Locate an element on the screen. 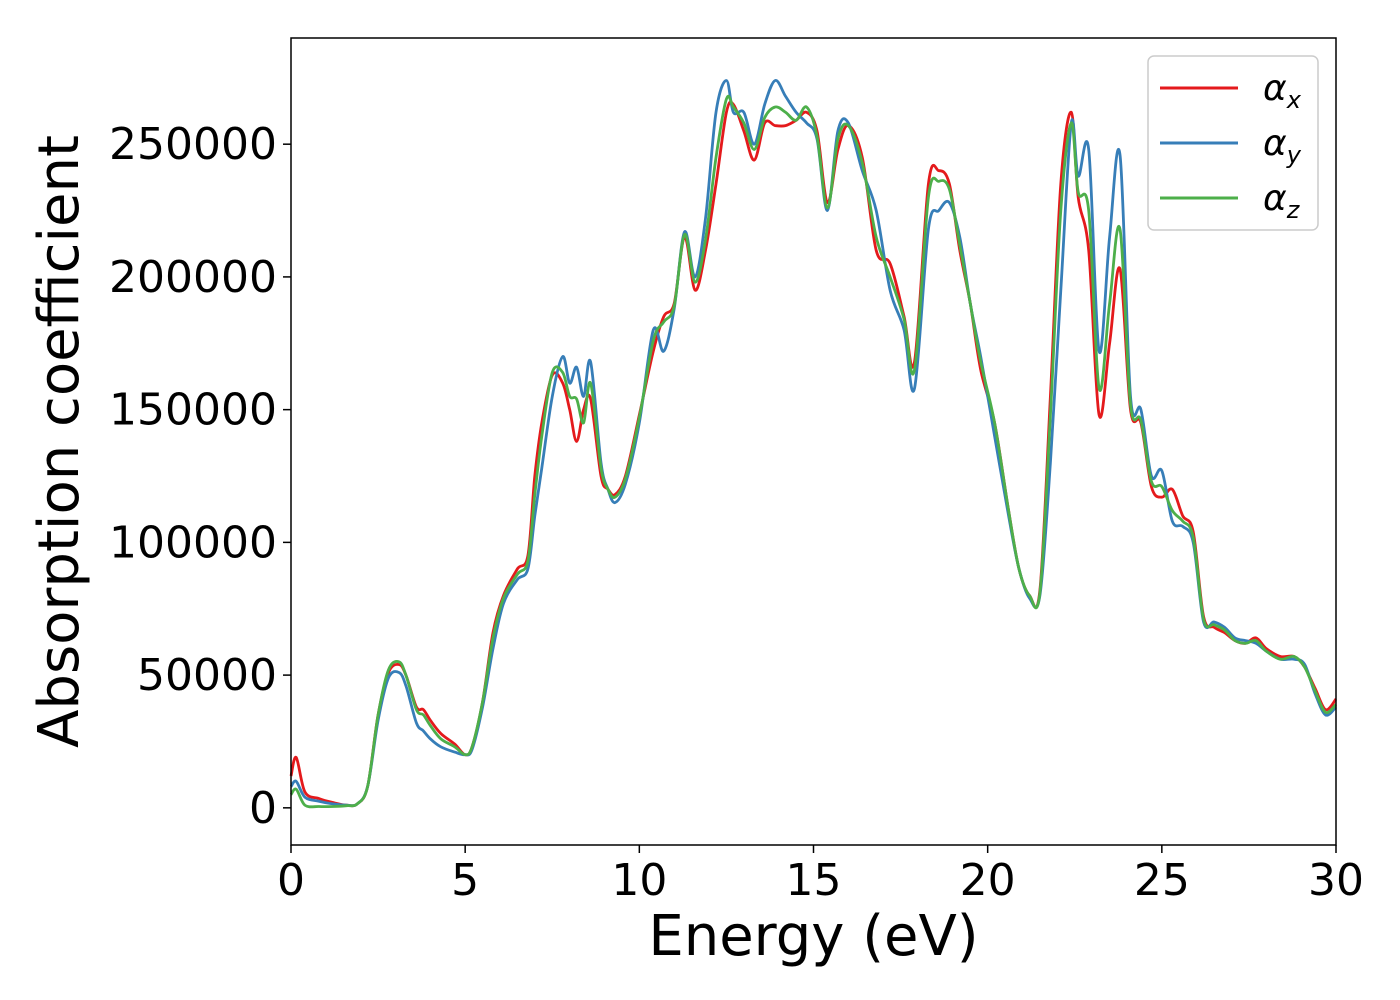 Image resolution: width=1400 pixels, height=1000 pixels. legend-label-alpha-z: αz is located at coordinates (1282, 201).